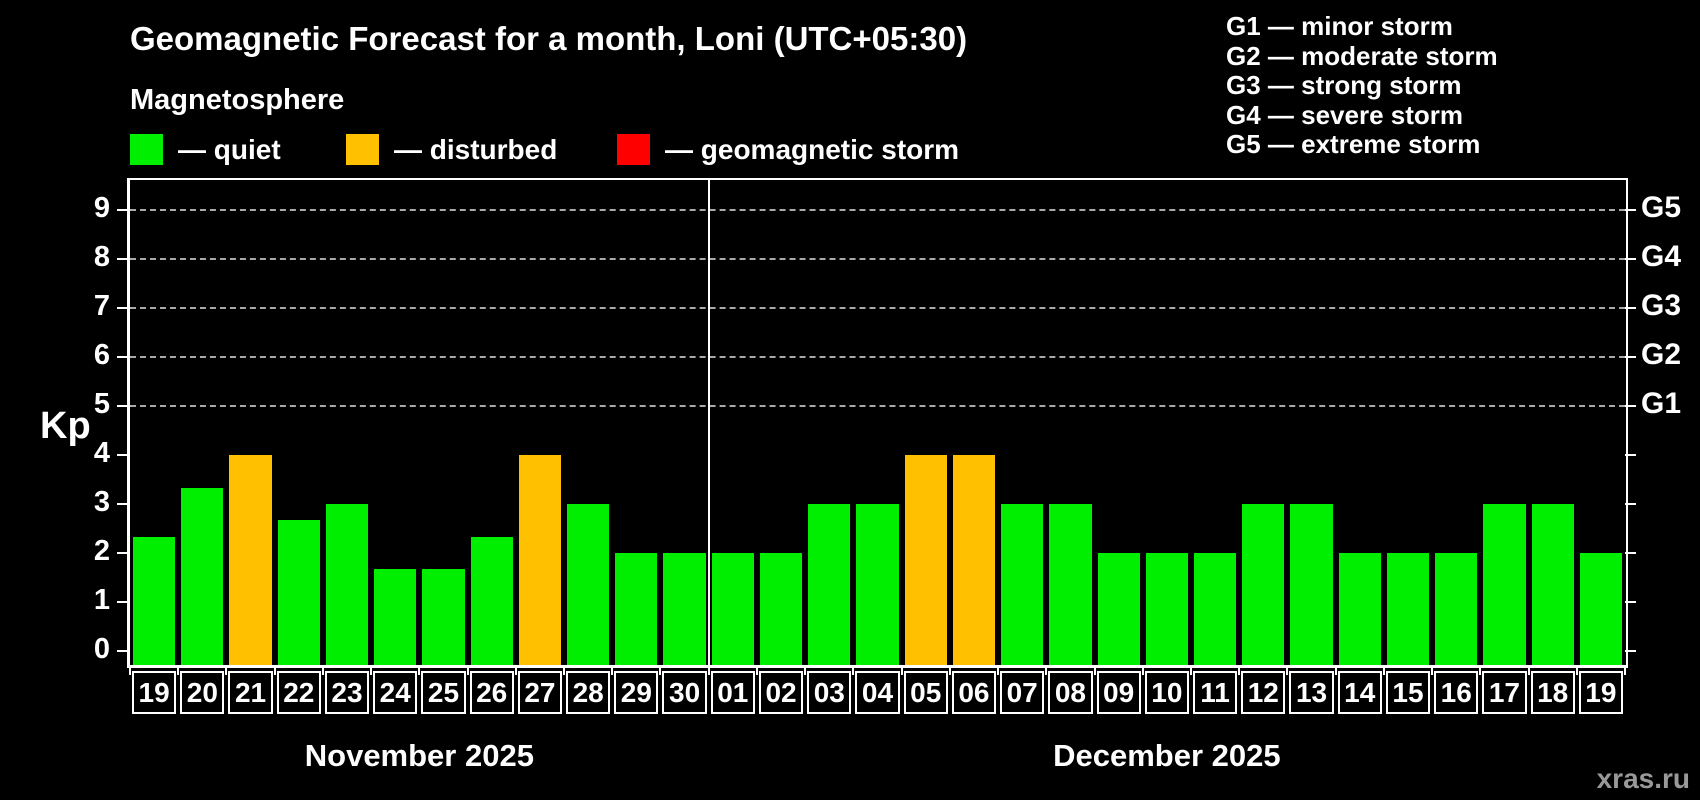 This screenshot has width=1700, height=800. Describe the element at coordinates (101, 649) in the screenshot. I see `y-axis-label: 0` at that location.